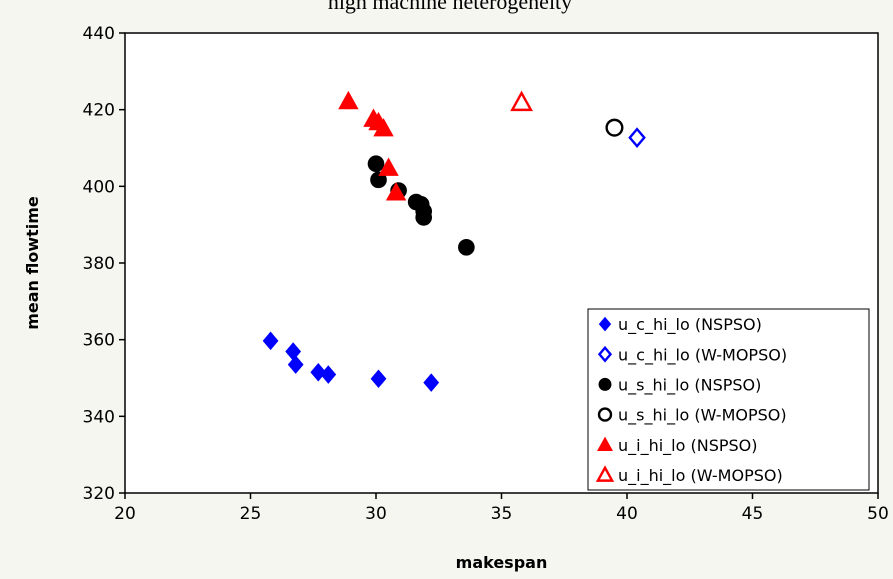 The width and height of the screenshot is (893, 579). What do you see at coordinates (502, 514) in the screenshot?
I see `x-tick-label: 35` at bounding box center [502, 514].